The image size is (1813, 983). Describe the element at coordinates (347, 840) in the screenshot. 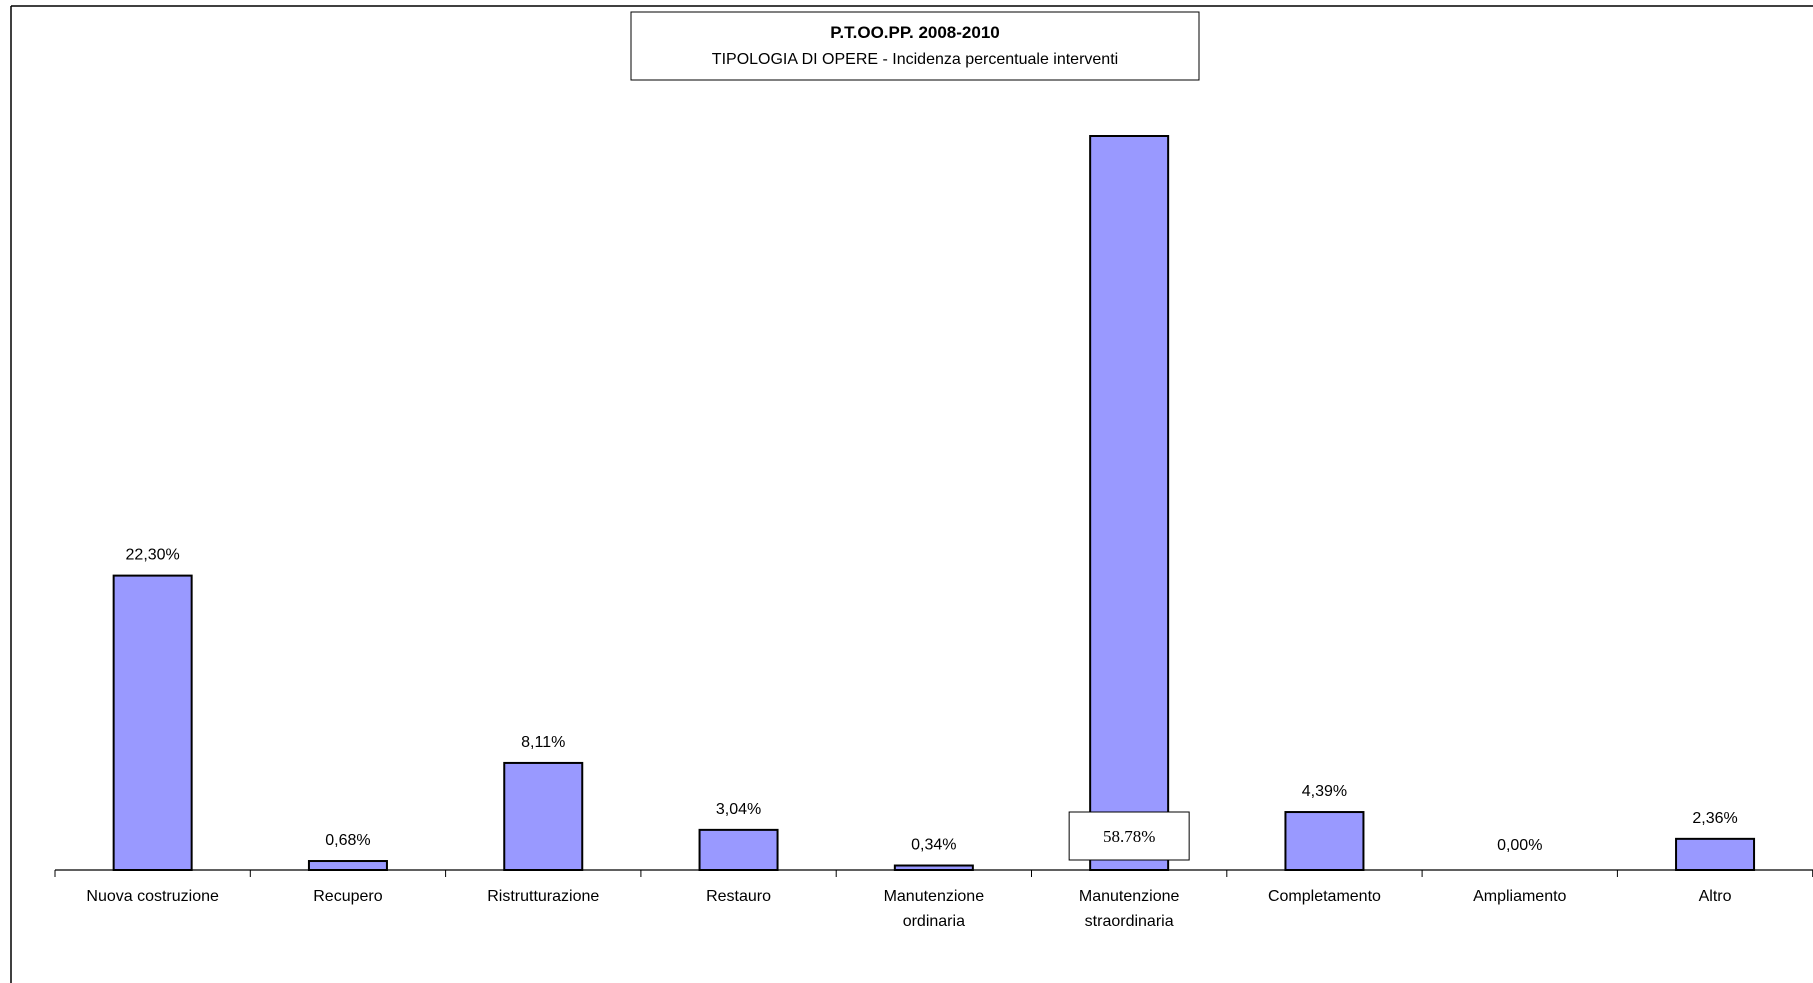

I see `data-label: 0,68%` at that location.